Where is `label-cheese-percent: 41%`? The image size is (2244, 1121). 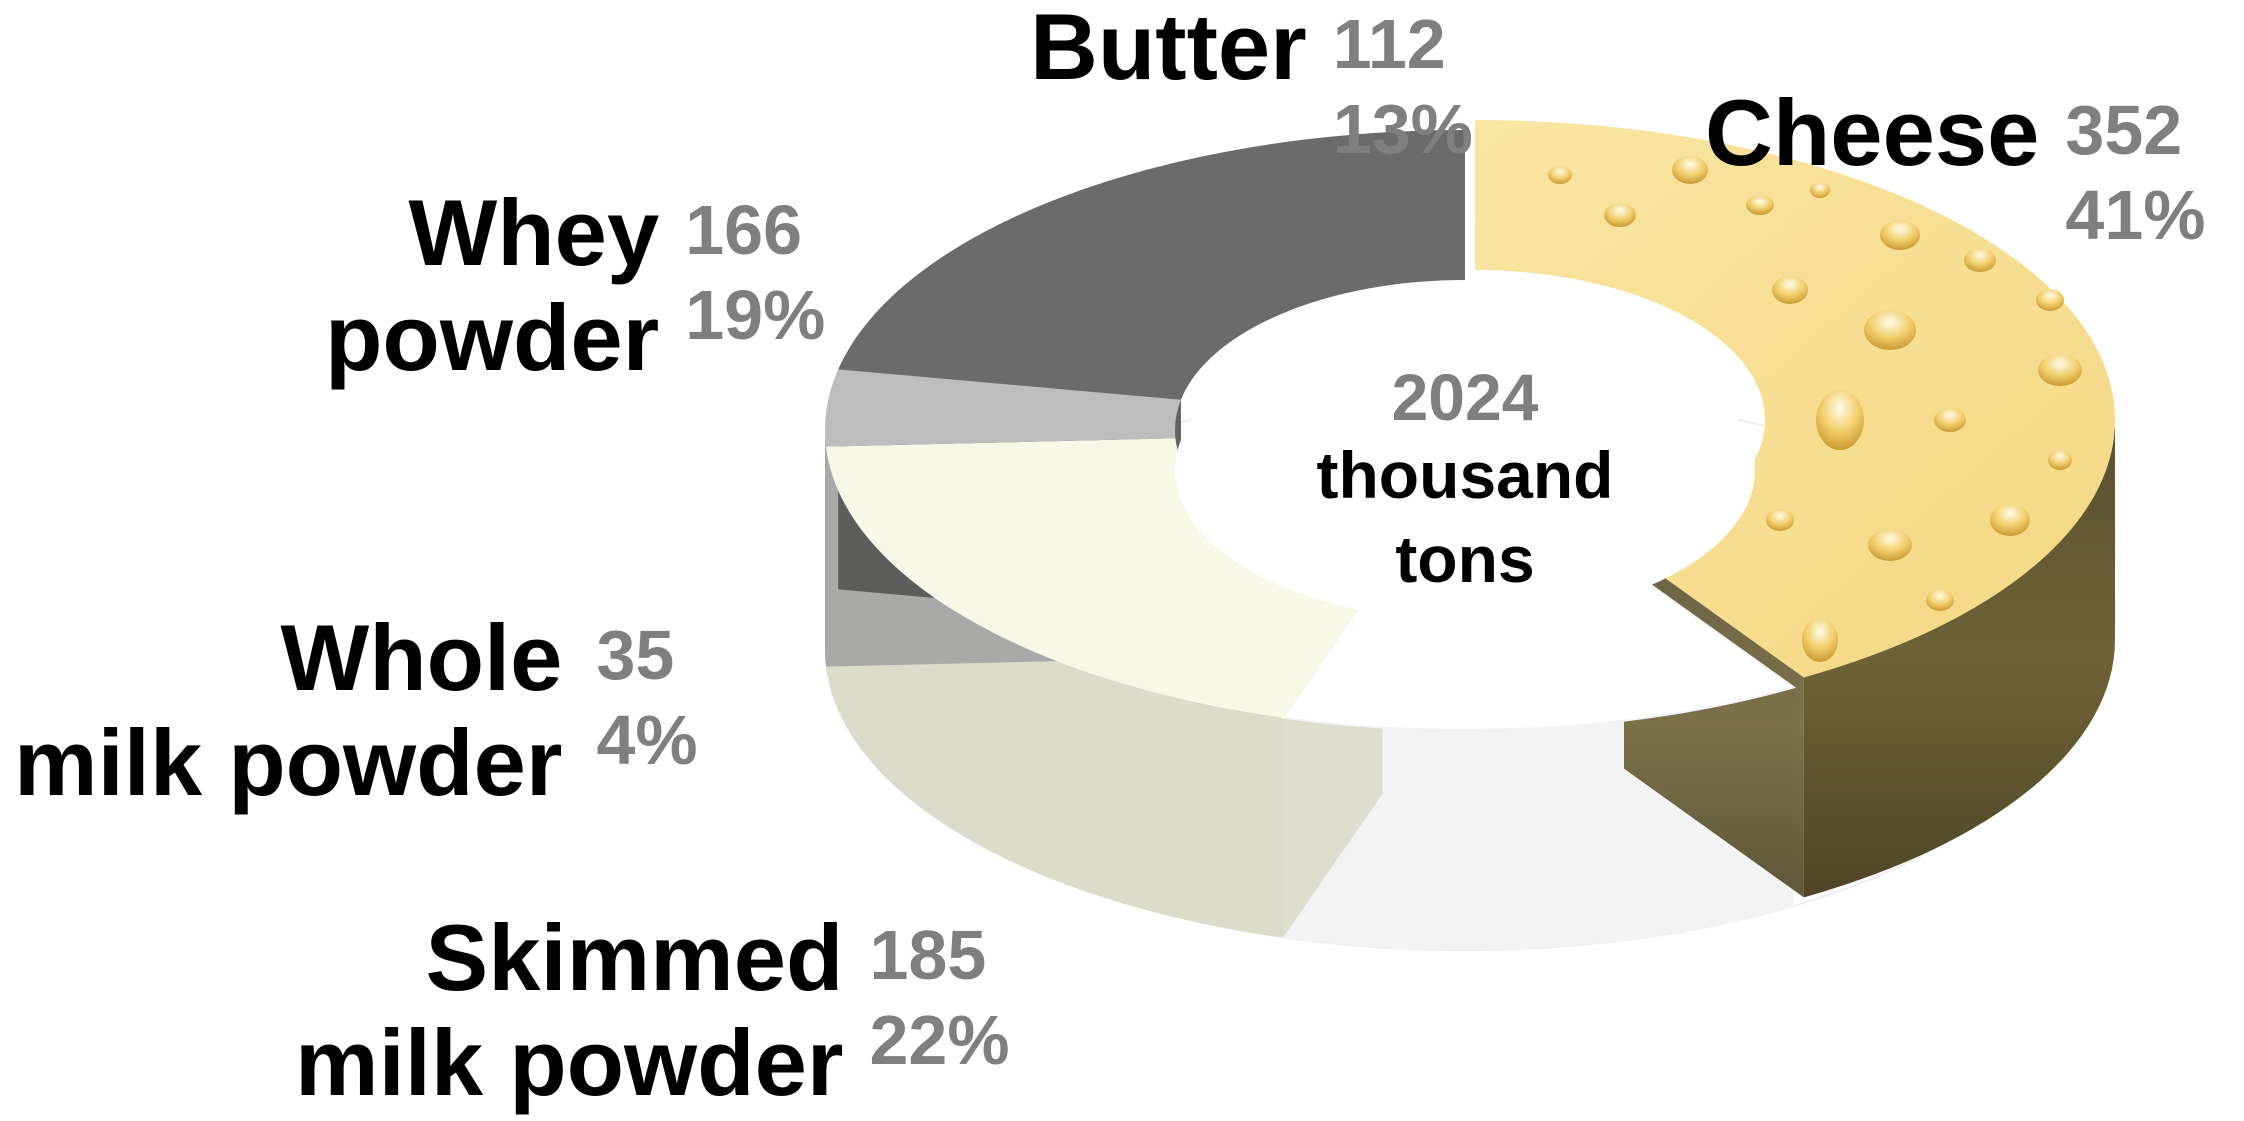 label-cheese-percent: 41% is located at coordinates (2135, 215).